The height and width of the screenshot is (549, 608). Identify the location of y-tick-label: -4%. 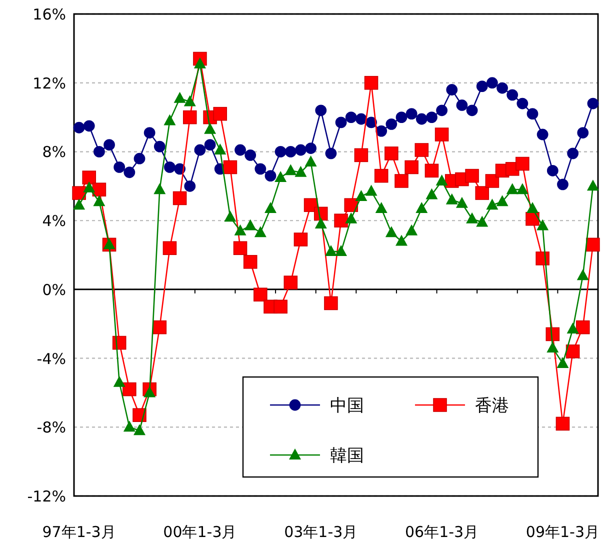
(51, 359).